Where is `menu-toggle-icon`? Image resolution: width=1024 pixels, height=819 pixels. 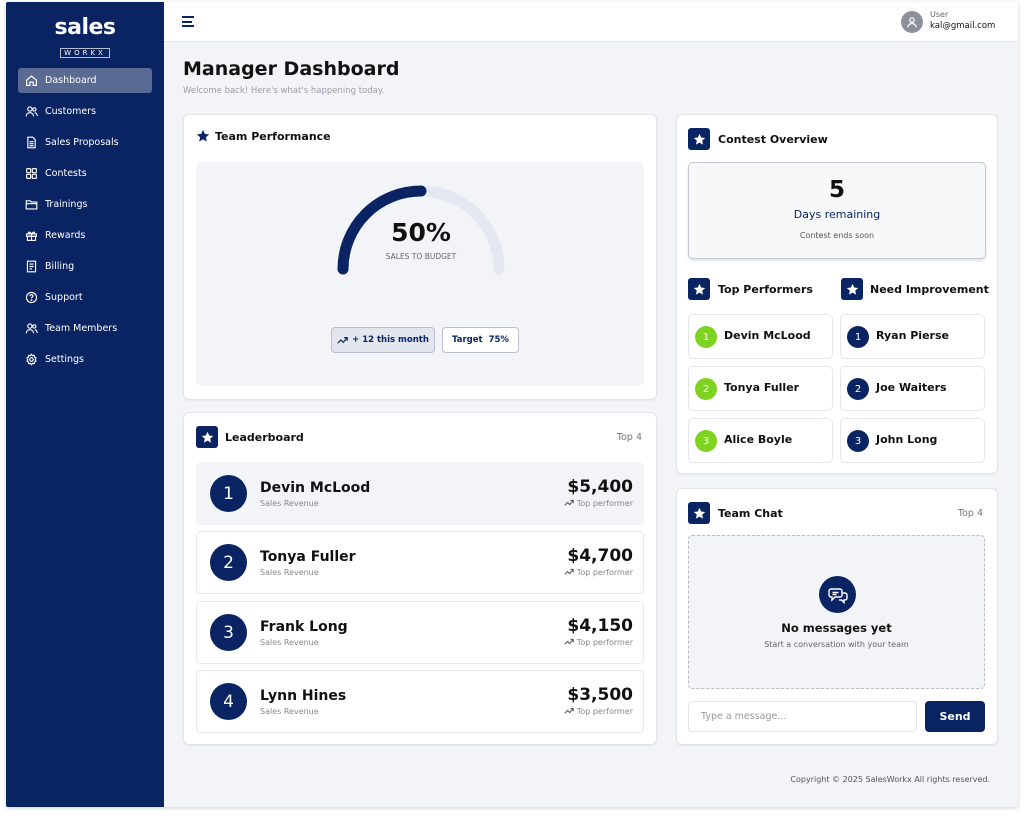 menu-toggle-icon is located at coordinates (188, 21).